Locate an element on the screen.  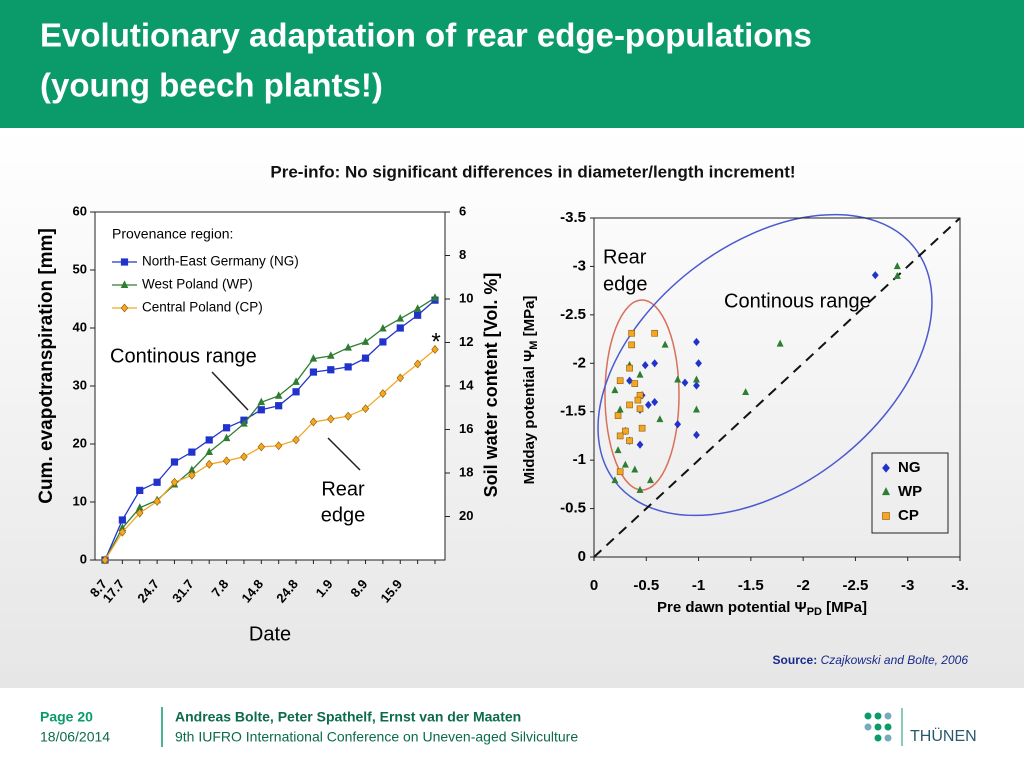
footer-bg is located at coordinates (512, 728).